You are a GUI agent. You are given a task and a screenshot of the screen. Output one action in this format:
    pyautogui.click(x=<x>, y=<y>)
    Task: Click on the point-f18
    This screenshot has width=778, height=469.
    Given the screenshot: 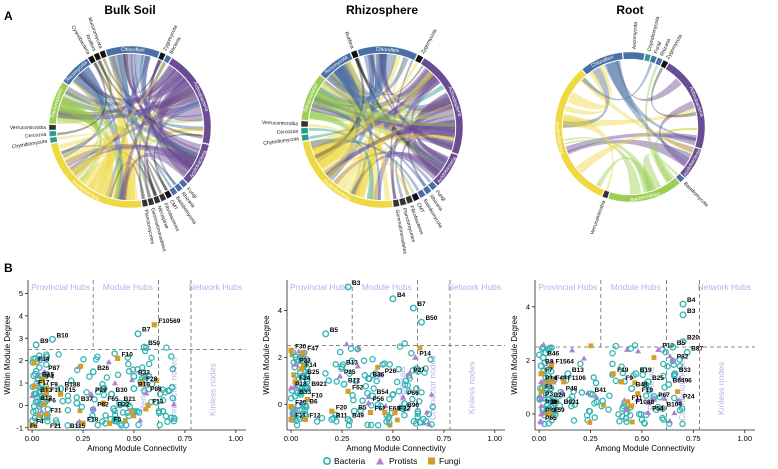 What is the action you would take?
    pyautogui.click(x=83, y=423)
    